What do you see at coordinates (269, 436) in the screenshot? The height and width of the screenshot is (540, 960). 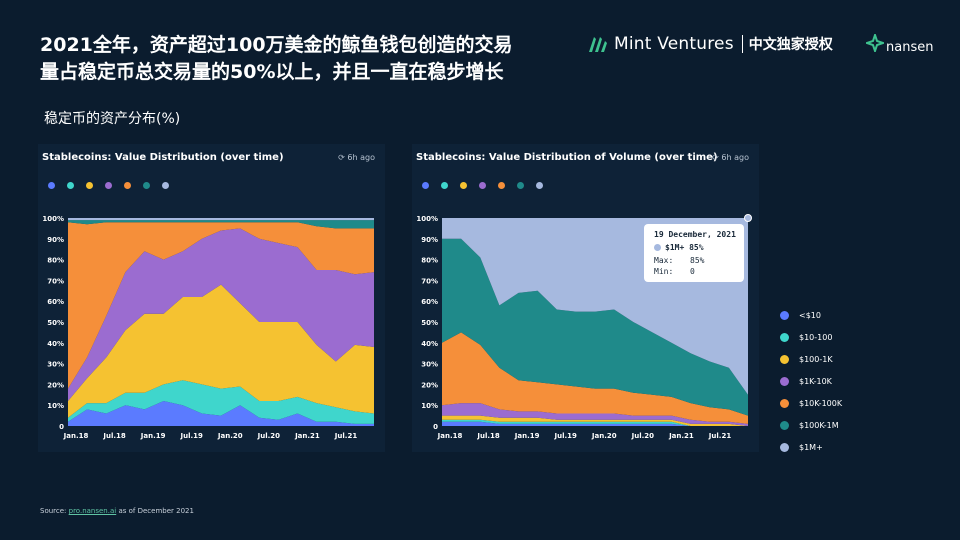 I see `x-tick-label: Jul.20` at bounding box center [269, 436].